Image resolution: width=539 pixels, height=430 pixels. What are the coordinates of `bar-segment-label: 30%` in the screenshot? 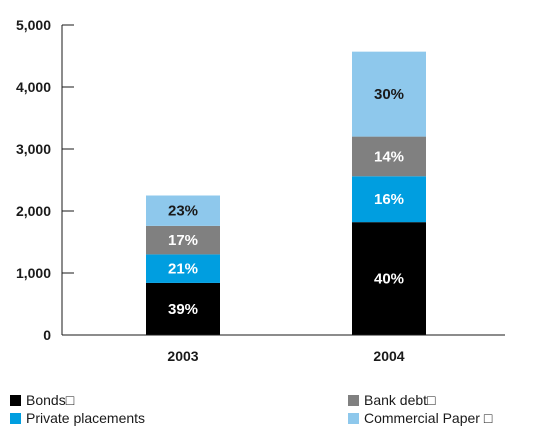 It's located at (389, 94).